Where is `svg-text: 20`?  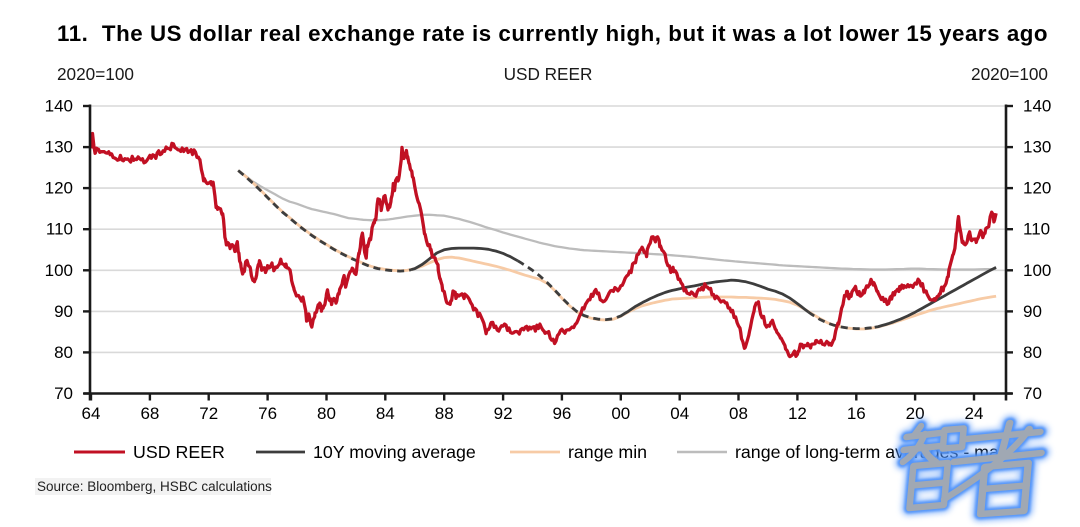
svg-text: 20 is located at coordinates (915, 413).